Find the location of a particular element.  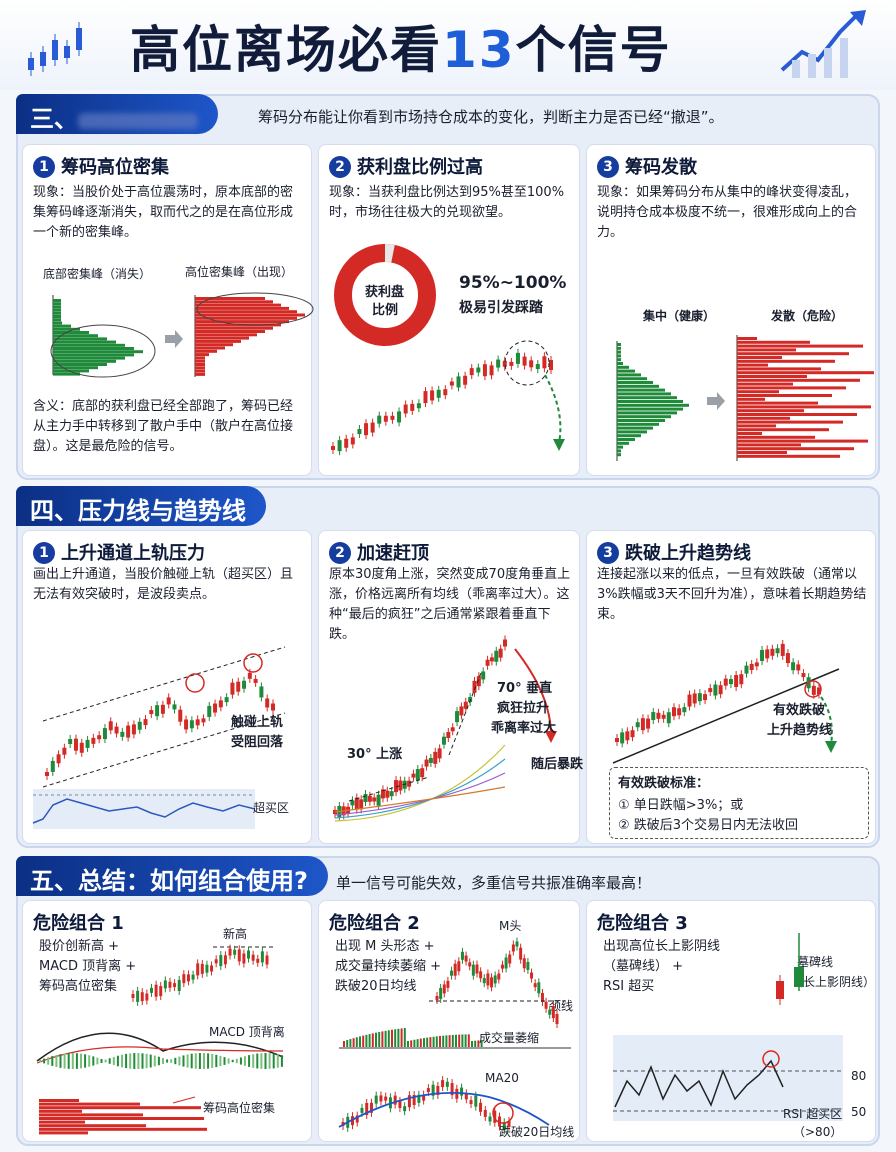

combo-item: RSI 超买 is located at coordinates (629, 986).